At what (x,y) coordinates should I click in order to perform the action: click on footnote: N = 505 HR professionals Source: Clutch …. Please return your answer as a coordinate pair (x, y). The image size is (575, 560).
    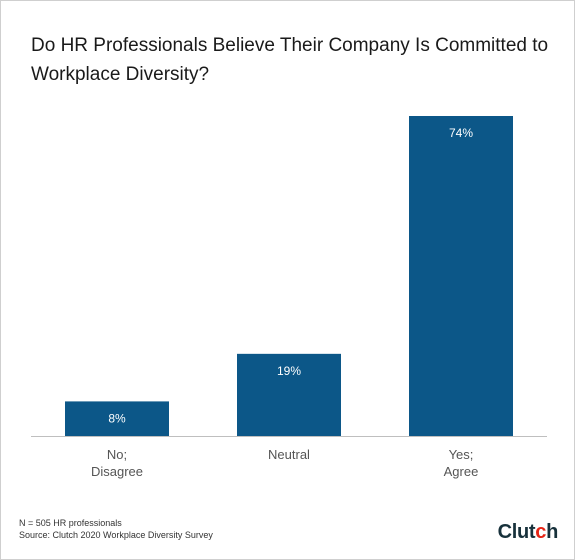
    Looking at the image, I should click on (116, 529).